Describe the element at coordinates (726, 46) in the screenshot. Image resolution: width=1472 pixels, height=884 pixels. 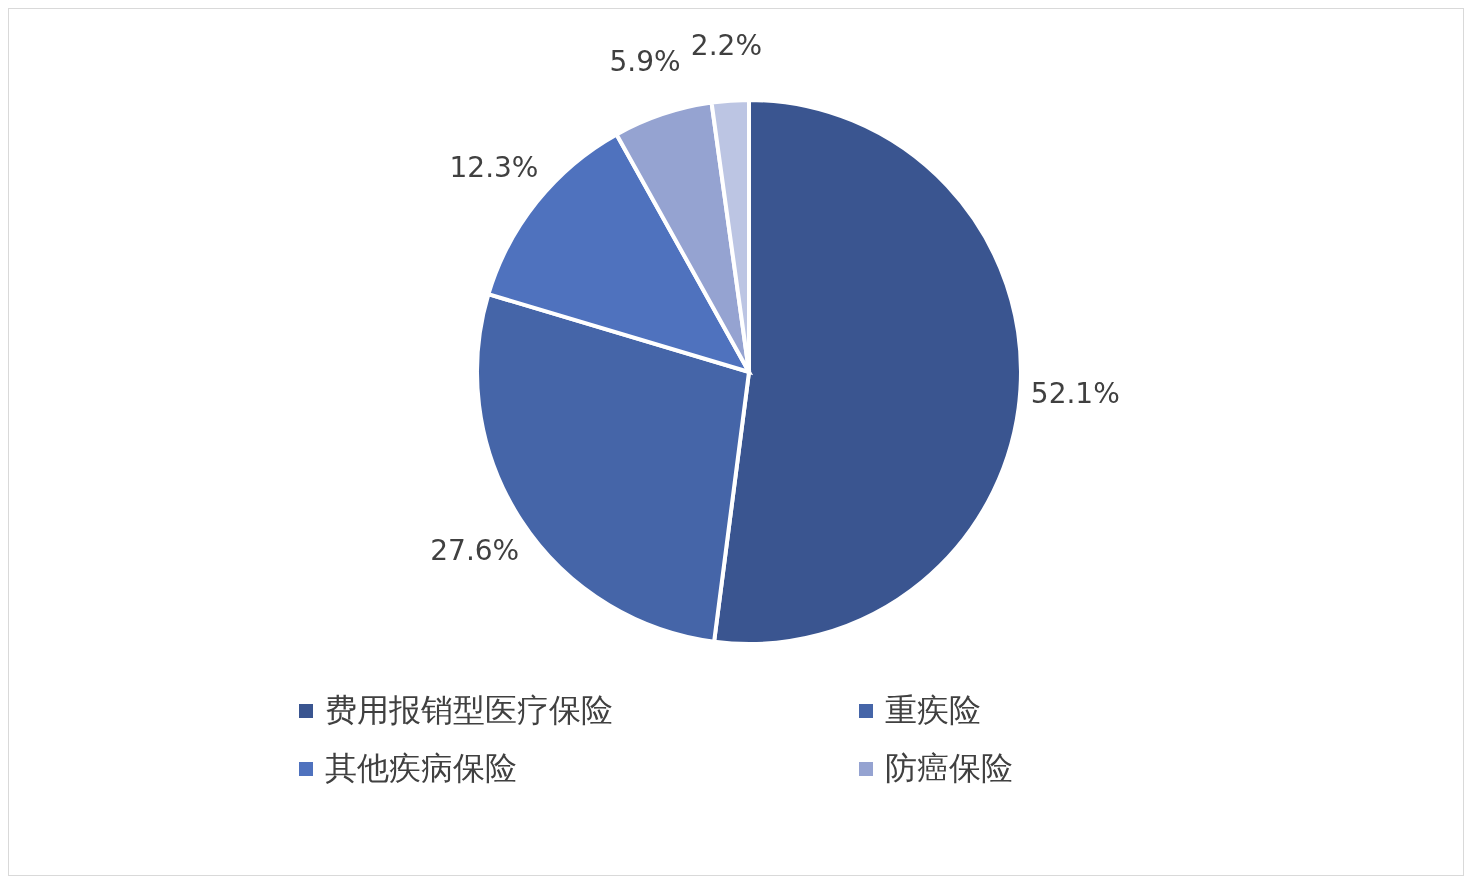
I see `data-label: 2.2%` at that location.